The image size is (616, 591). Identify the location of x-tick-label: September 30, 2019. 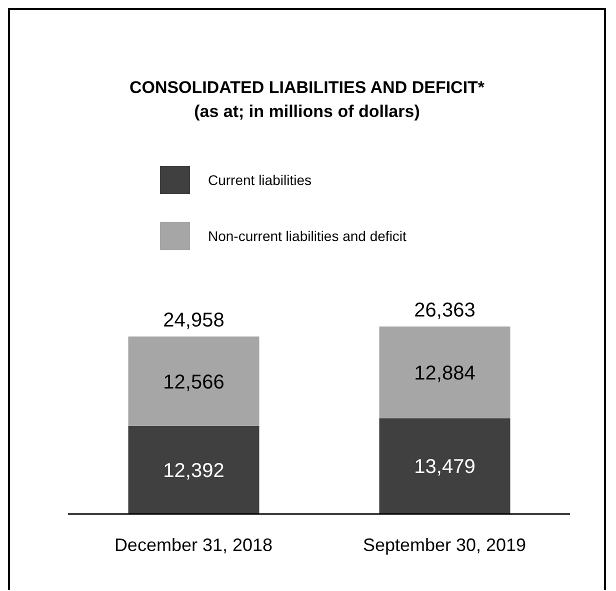
(444, 544).